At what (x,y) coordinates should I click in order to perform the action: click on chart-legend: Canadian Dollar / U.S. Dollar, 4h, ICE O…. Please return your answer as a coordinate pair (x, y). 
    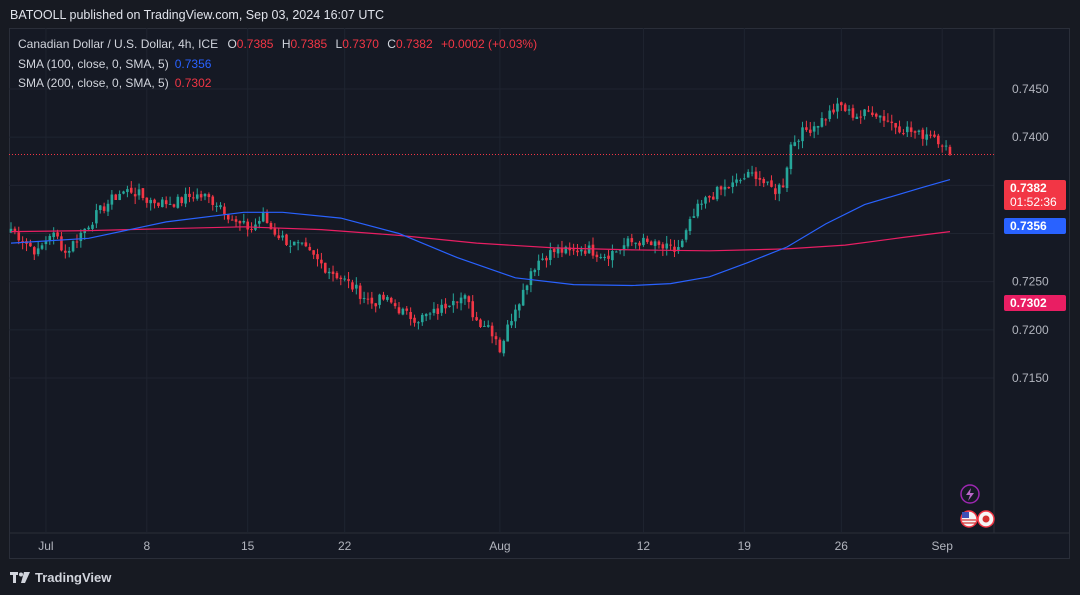
    Looking at the image, I should click on (277, 64).